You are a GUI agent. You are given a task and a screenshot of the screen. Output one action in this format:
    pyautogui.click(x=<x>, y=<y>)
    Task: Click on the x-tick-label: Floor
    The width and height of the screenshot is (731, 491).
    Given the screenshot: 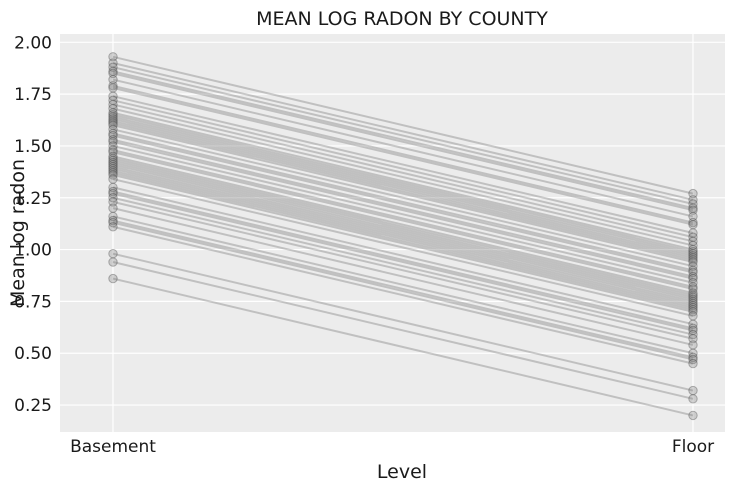 What is the action you would take?
    pyautogui.click(x=693, y=447)
    